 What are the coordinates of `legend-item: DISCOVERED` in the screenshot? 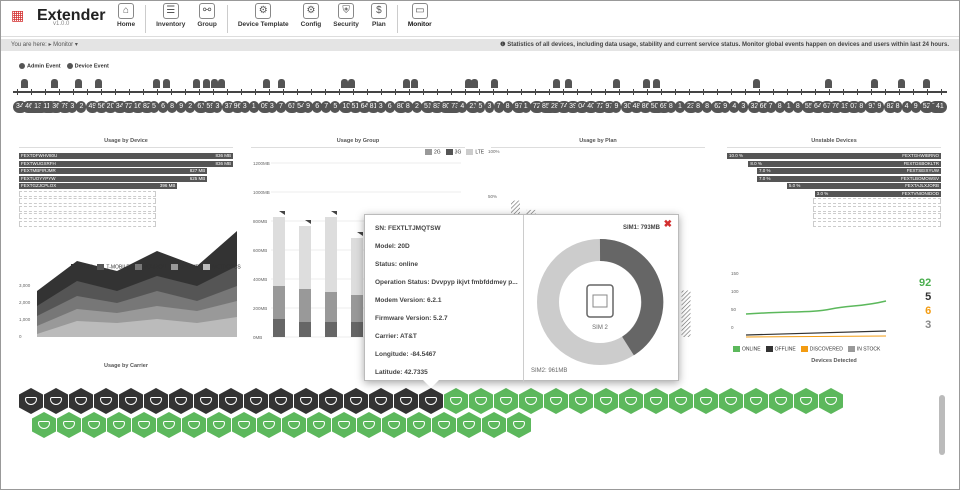 It's located at (821, 349).